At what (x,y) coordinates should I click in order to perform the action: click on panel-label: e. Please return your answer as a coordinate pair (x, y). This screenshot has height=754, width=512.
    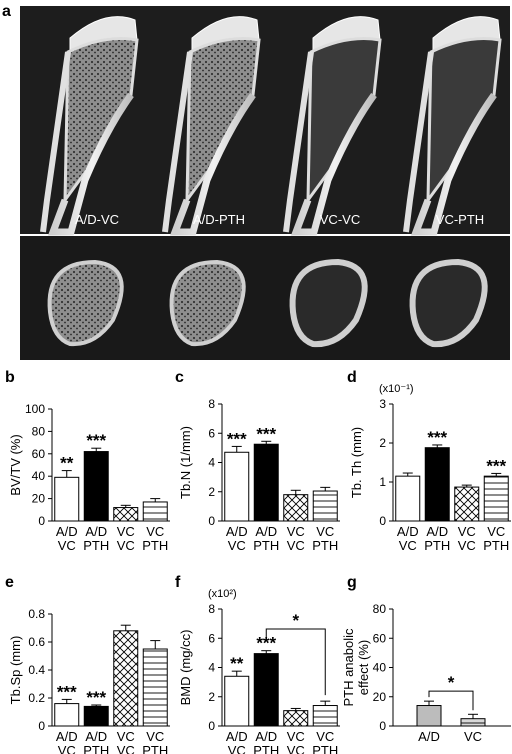
    Looking at the image, I should click on (9, 582).